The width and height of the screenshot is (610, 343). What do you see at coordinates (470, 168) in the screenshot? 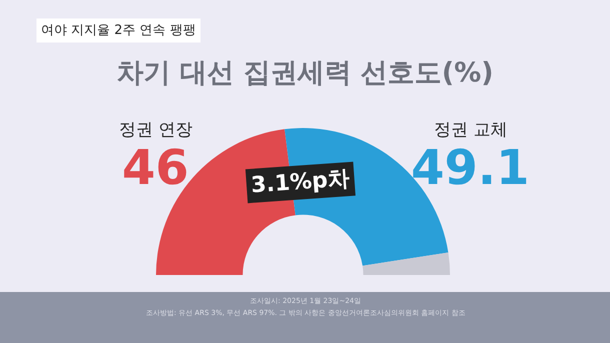
I see `data-label: 49.1` at bounding box center [470, 168].